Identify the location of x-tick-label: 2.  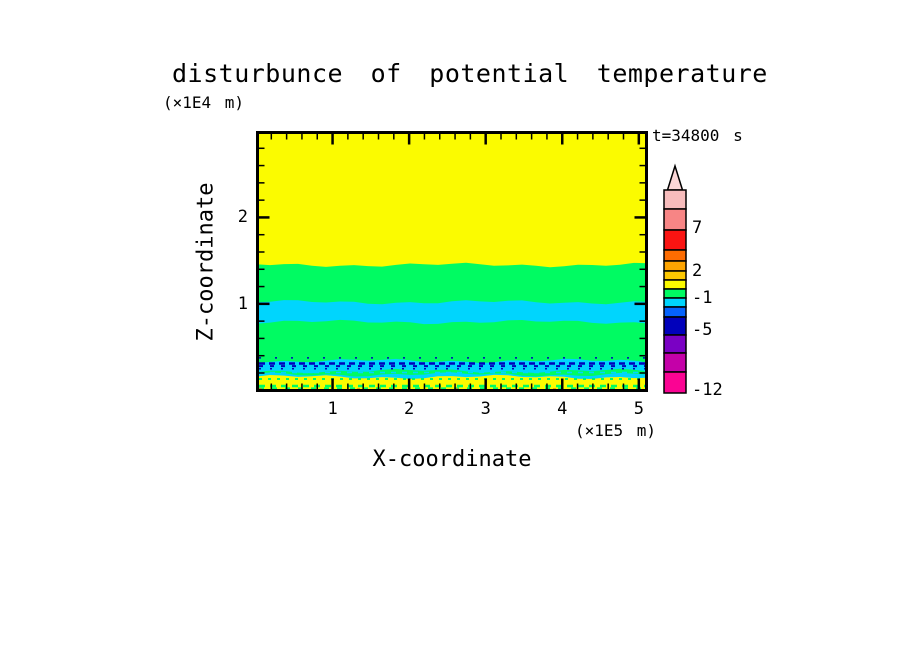
(409, 409).